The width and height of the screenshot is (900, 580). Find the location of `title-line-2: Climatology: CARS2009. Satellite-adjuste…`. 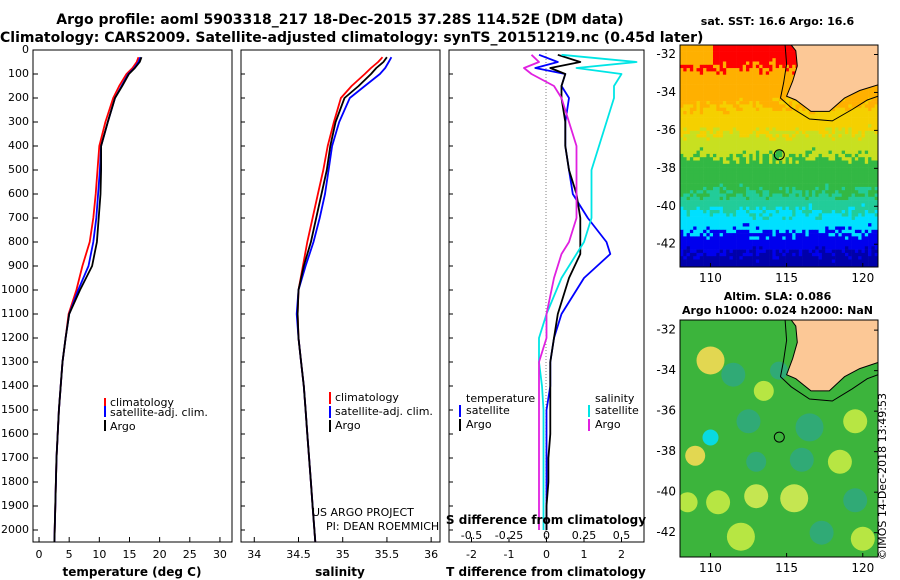

title-line-2: Climatology: CARS2009. Satellite-adjuste… is located at coordinates (352, 38).